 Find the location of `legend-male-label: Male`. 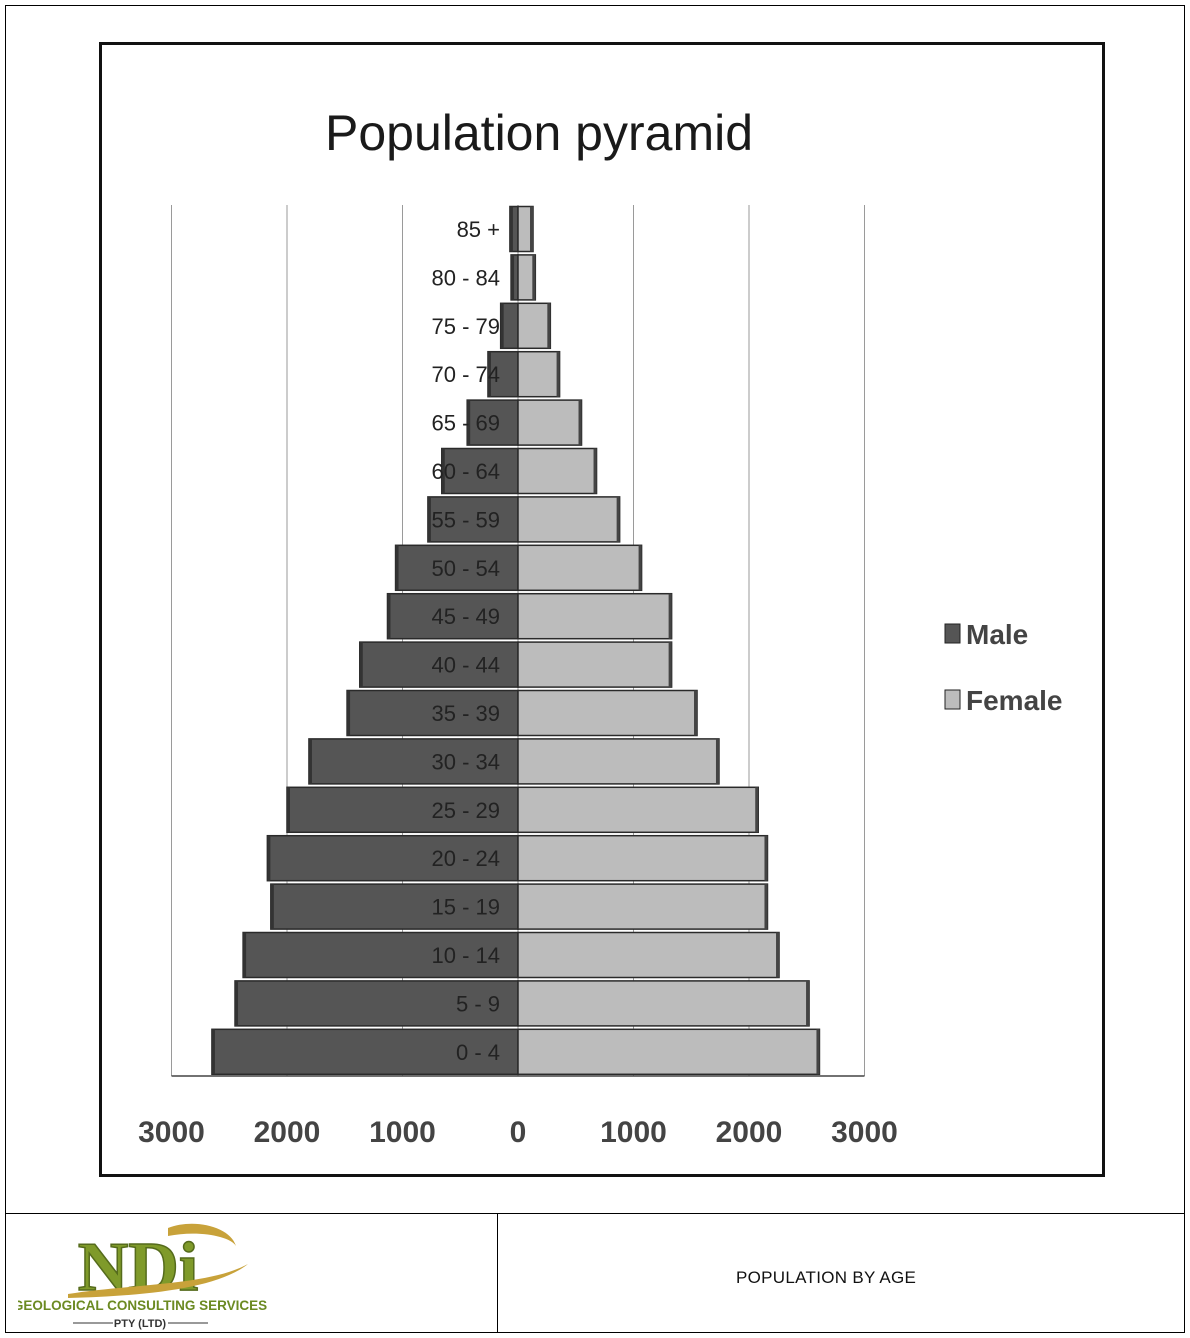

legend-male-label: Male is located at coordinates (997, 634).